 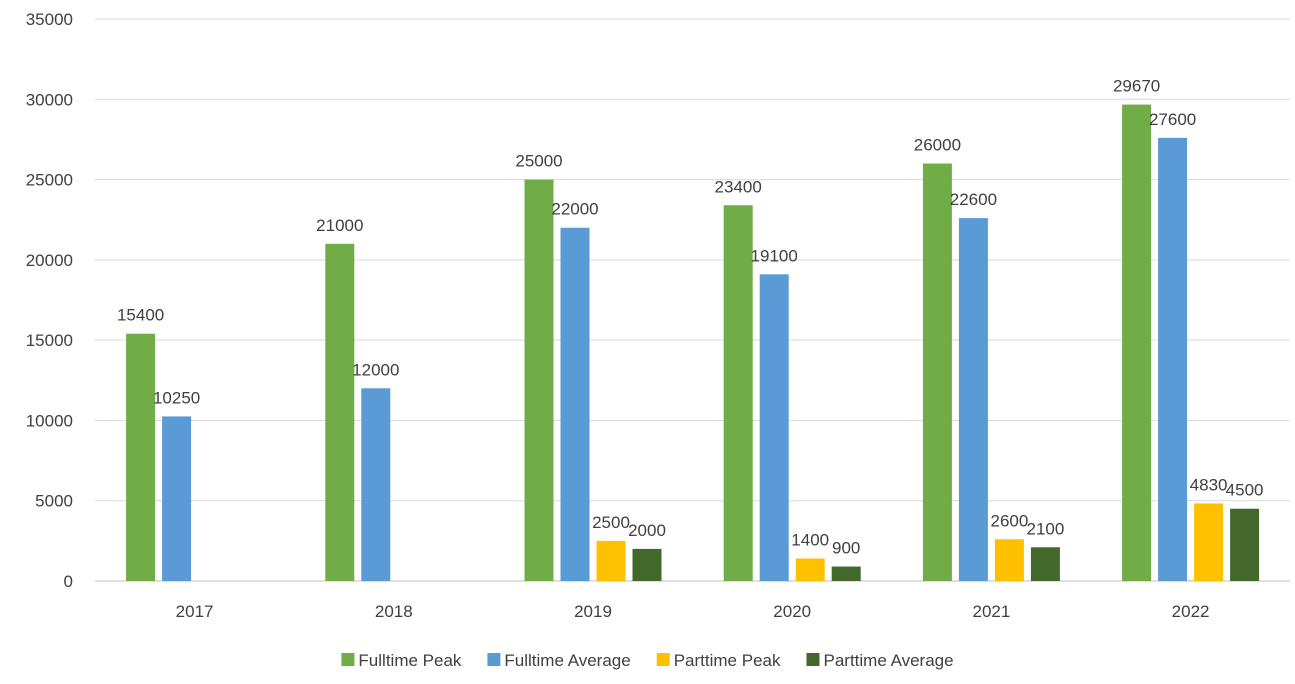 I want to click on data-label: 21000, so click(x=339, y=225).